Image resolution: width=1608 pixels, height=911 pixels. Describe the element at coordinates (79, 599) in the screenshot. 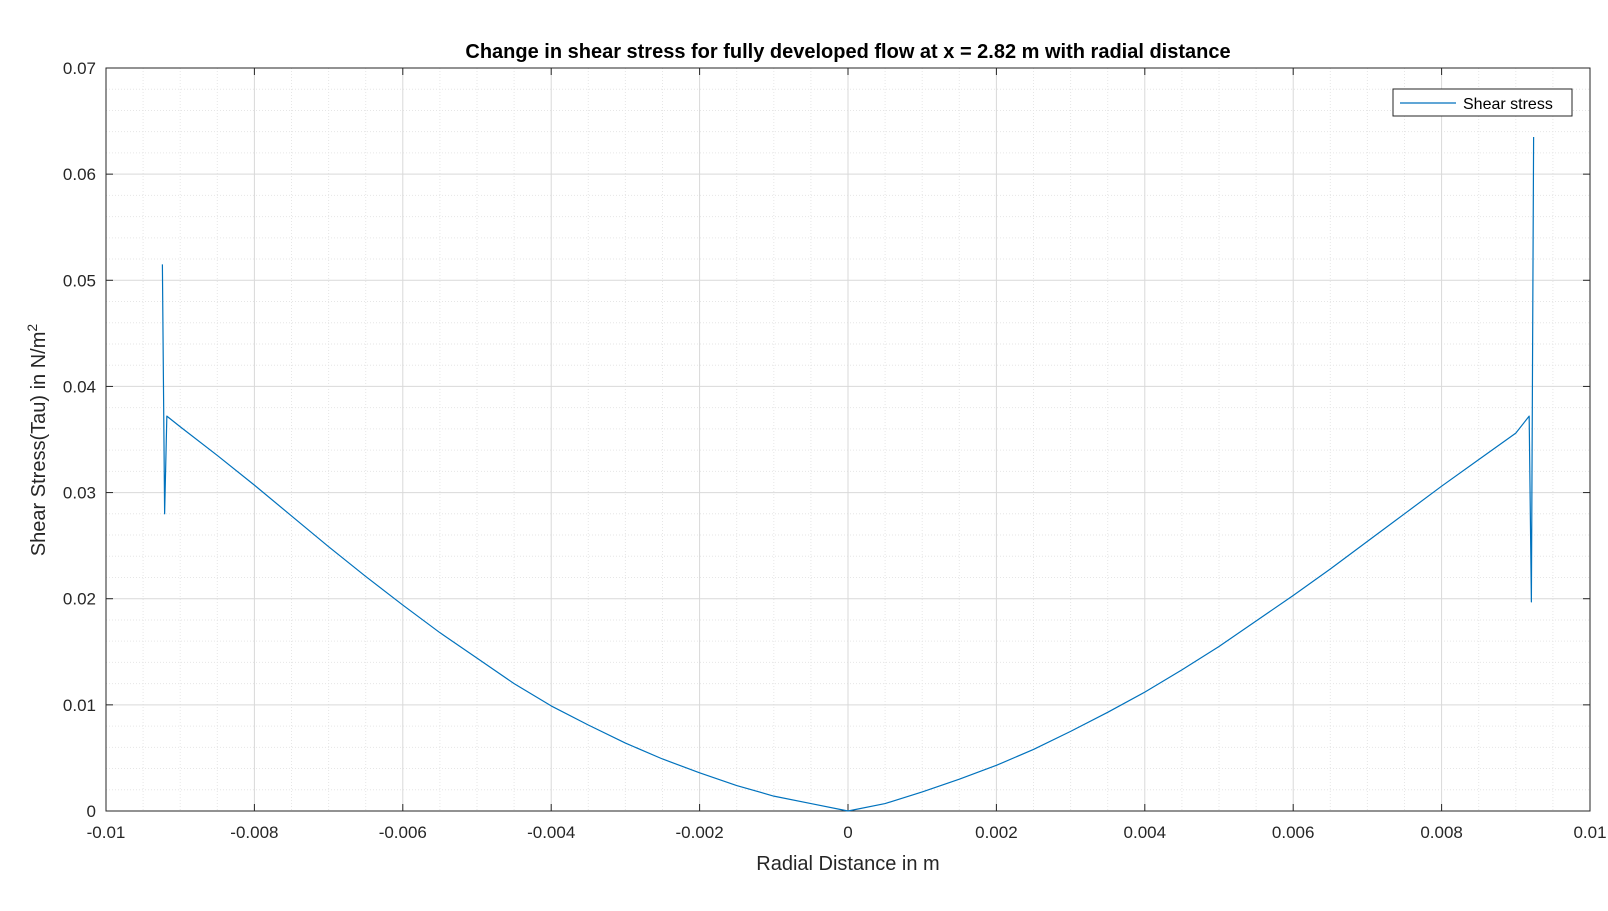

I see `y-tick-label: 0.02` at that location.